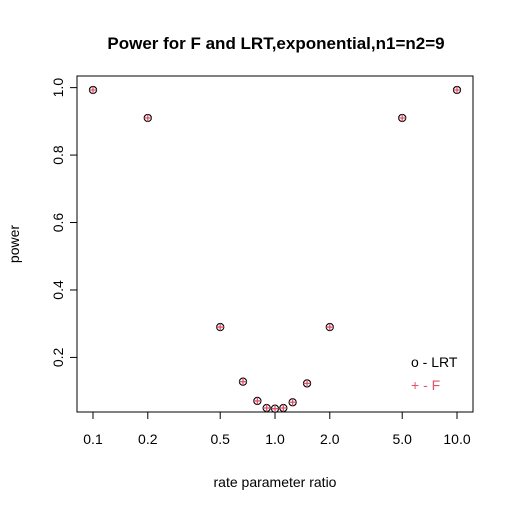  What do you see at coordinates (456, 439) in the screenshot?
I see `x-tick-label: 10.0` at bounding box center [456, 439].